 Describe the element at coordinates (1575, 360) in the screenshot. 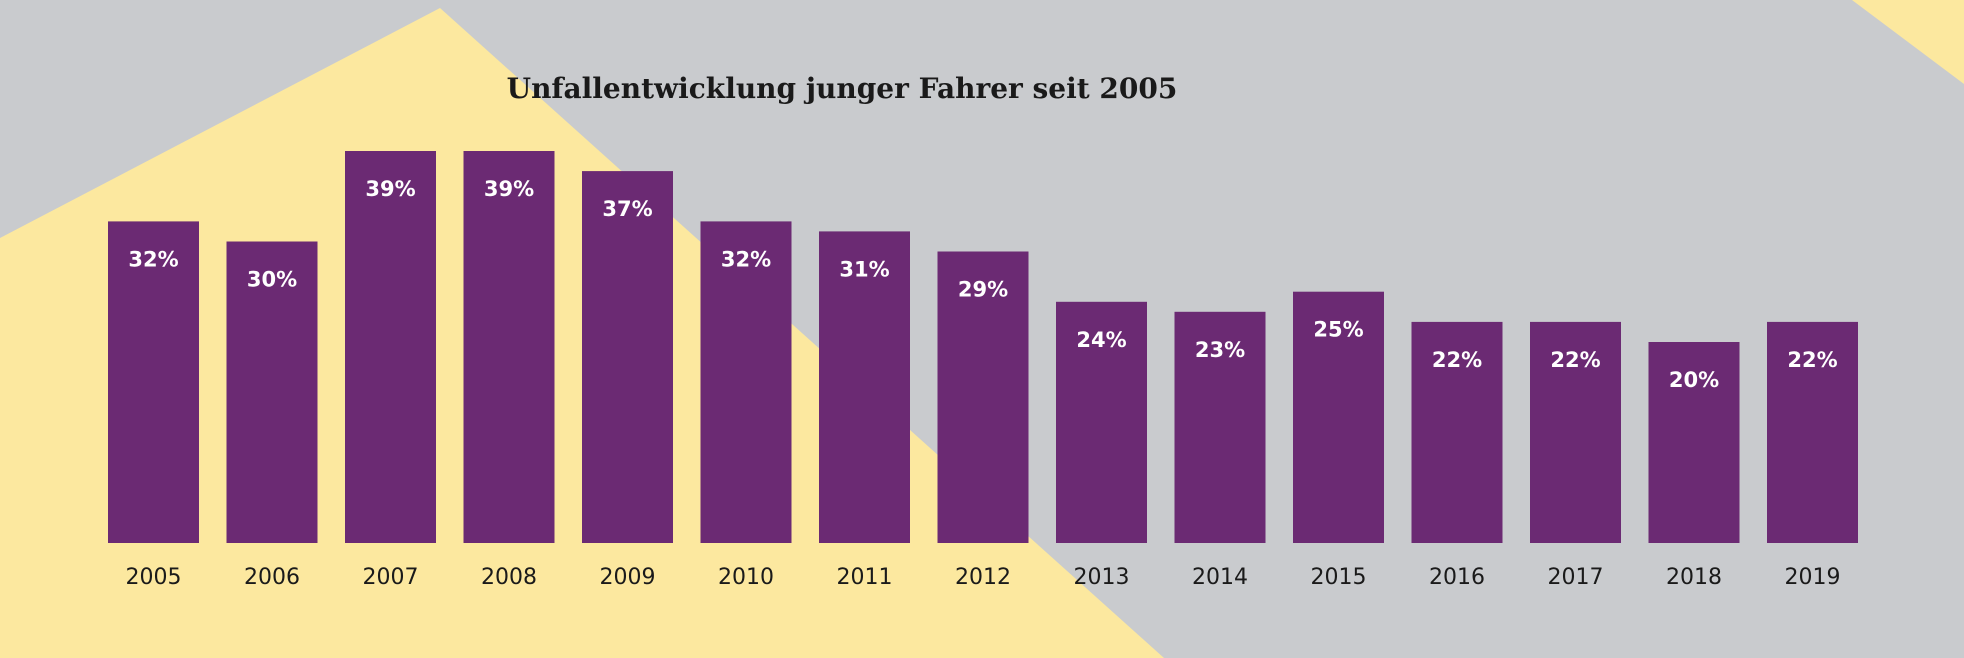

I see `data-label-2017: 22%` at that location.